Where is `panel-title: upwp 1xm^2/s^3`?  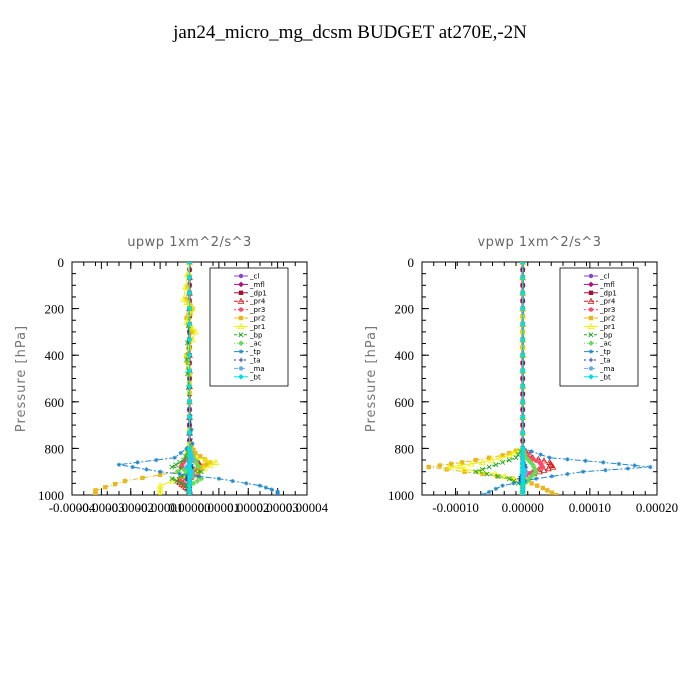
panel-title: upwp 1xm^2/s^3 is located at coordinates (189, 242).